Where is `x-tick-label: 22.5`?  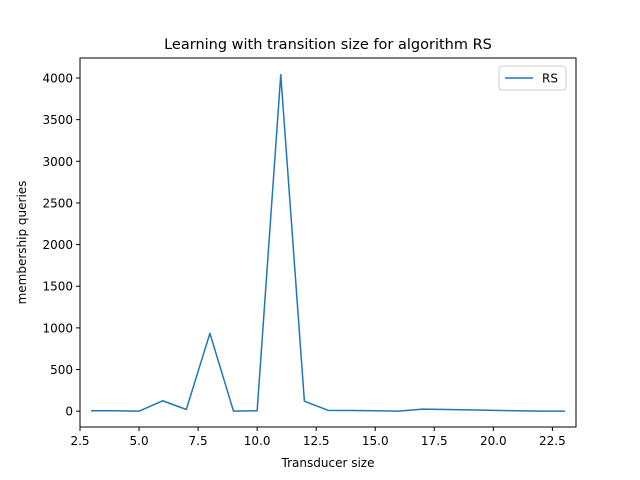 x-tick-label: 22.5 is located at coordinates (552, 441).